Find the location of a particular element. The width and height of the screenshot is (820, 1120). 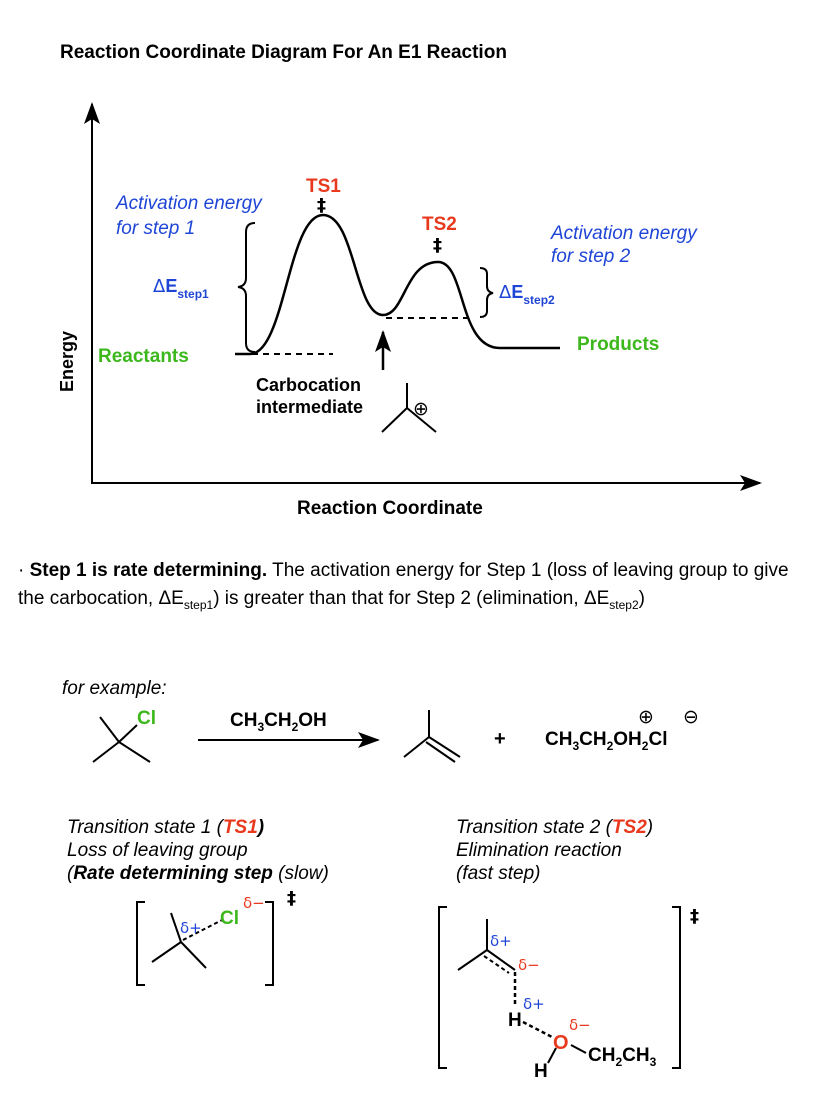

ts2-h-lower: H is located at coordinates (541, 1071).